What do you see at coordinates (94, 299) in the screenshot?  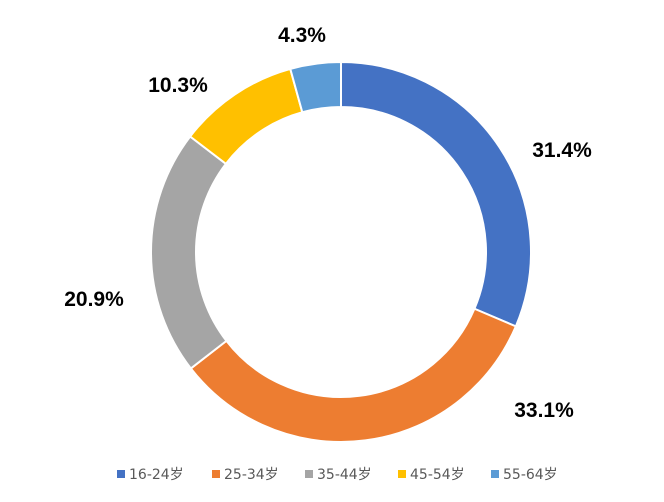 I see `data-label-35-44: 20.9%` at bounding box center [94, 299].